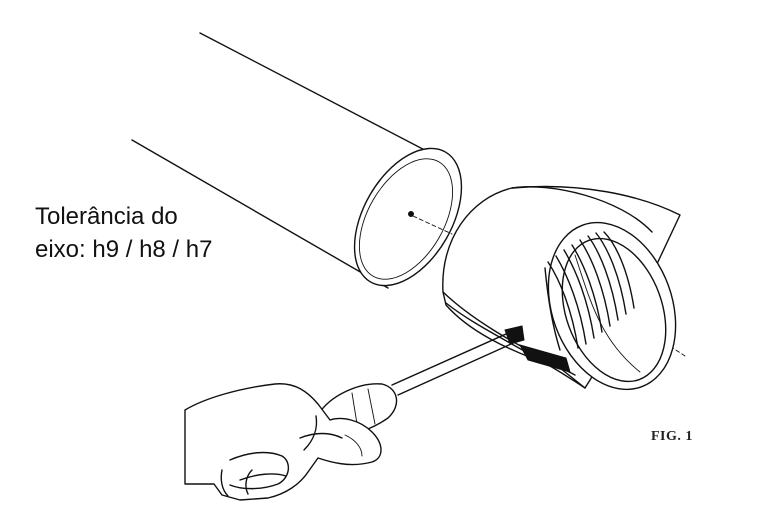 This screenshot has height=517, width=763. Describe the element at coordinates (589, 291) in the screenshot. I see `sleeve-threads` at that location.